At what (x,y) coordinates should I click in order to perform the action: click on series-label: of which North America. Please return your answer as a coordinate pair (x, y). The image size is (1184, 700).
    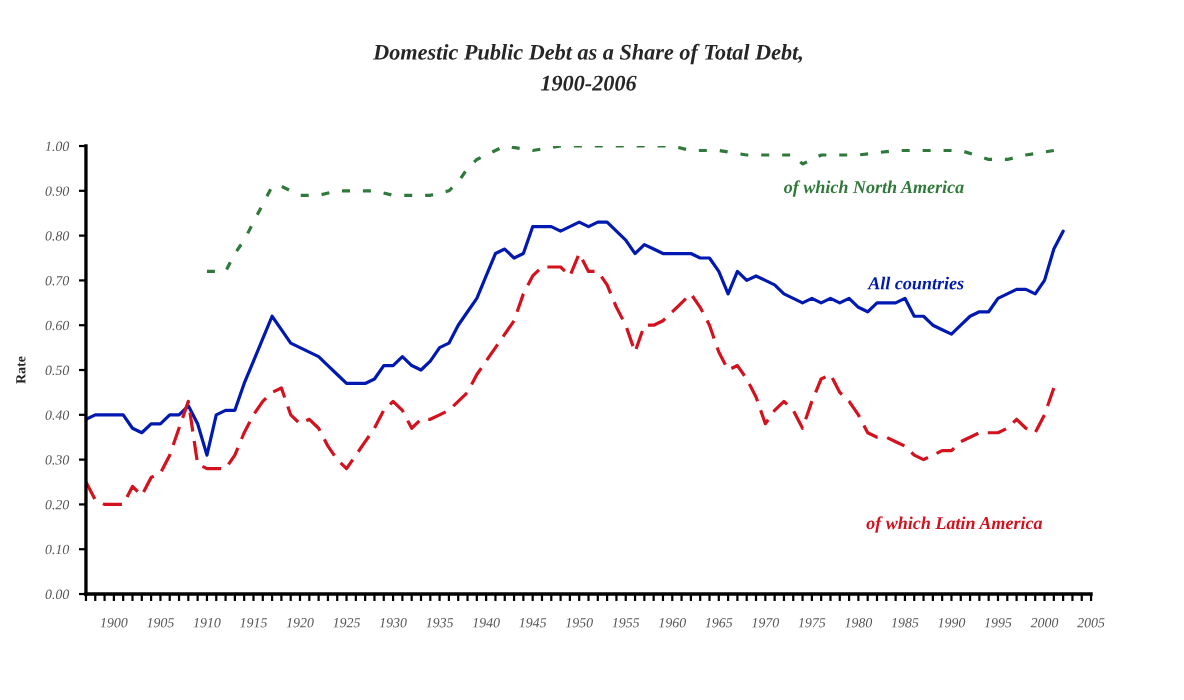
    Looking at the image, I should click on (874, 188).